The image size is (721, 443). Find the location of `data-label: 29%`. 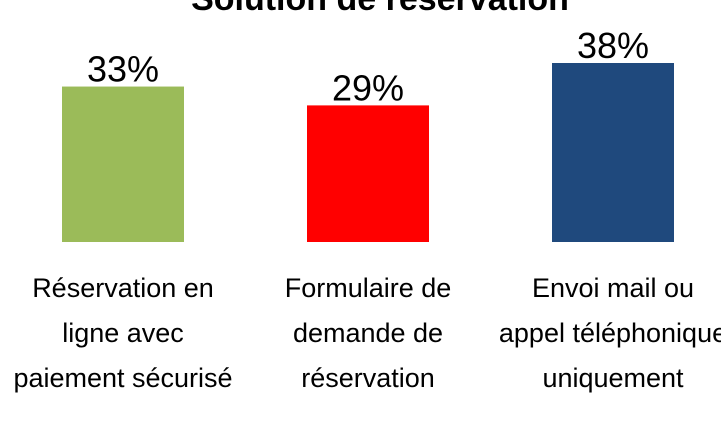

data-label: 29% is located at coordinates (368, 87).